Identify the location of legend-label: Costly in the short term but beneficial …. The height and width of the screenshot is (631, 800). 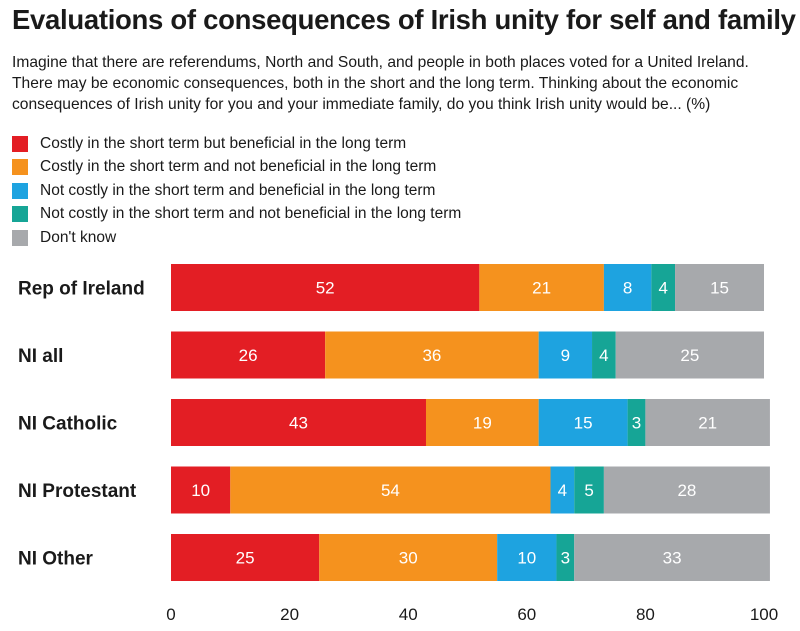
(223, 143).